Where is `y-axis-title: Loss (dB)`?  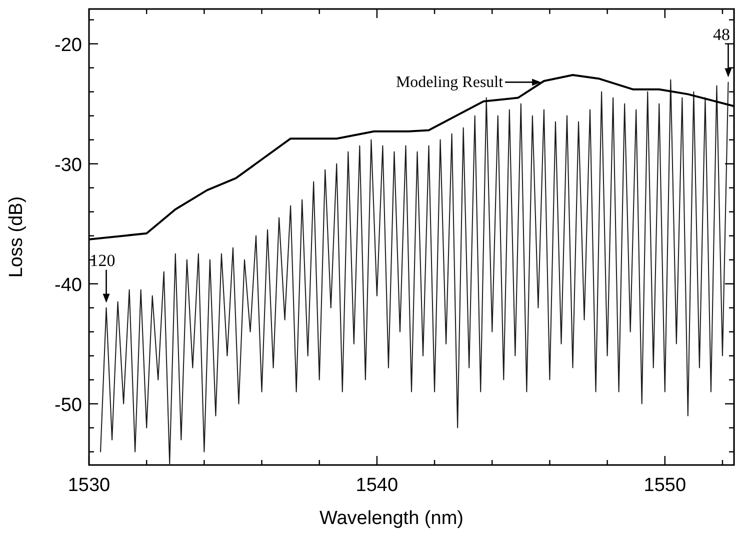 y-axis-title: Loss (dB) is located at coordinates (16, 237).